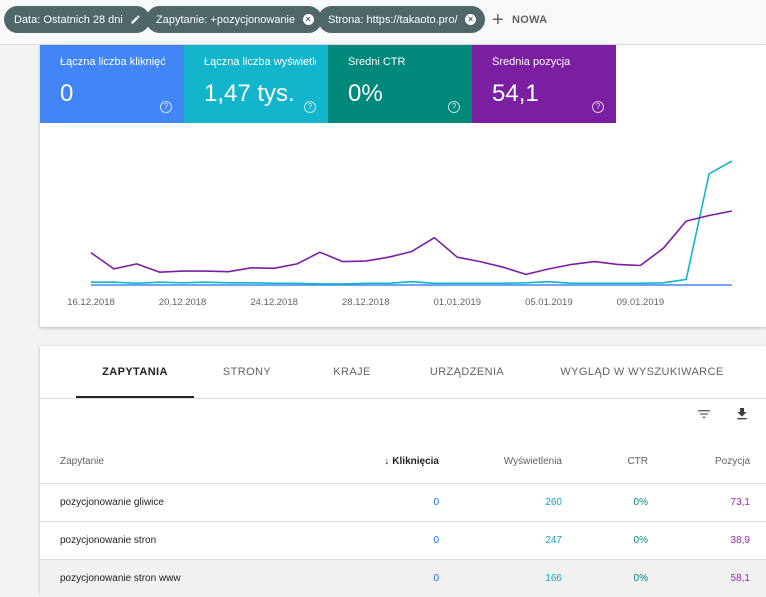 The height and width of the screenshot is (597, 766). Describe the element at coordinates (515, 93) in the screenshot. I see `metric-value: 54,1` at that location.